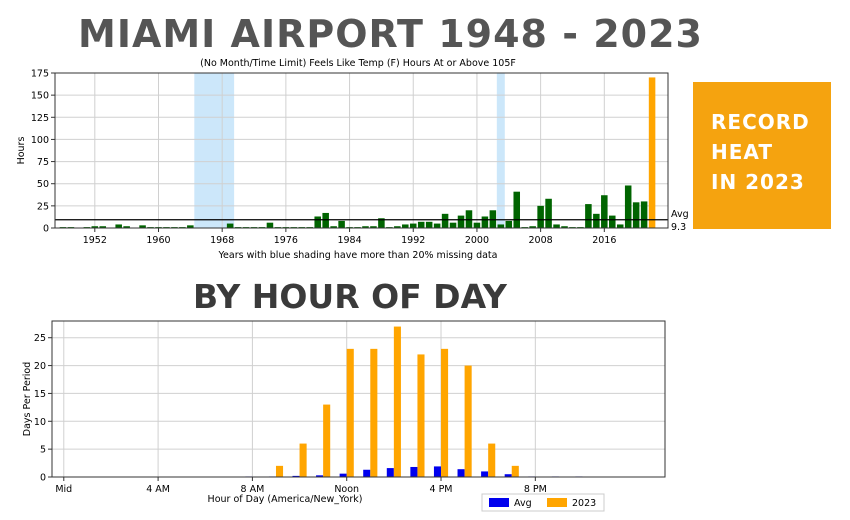  What do you see at coordinates (588, 216) in the screenshot?
I see `bar-2014` at bounding box center [588, 216].